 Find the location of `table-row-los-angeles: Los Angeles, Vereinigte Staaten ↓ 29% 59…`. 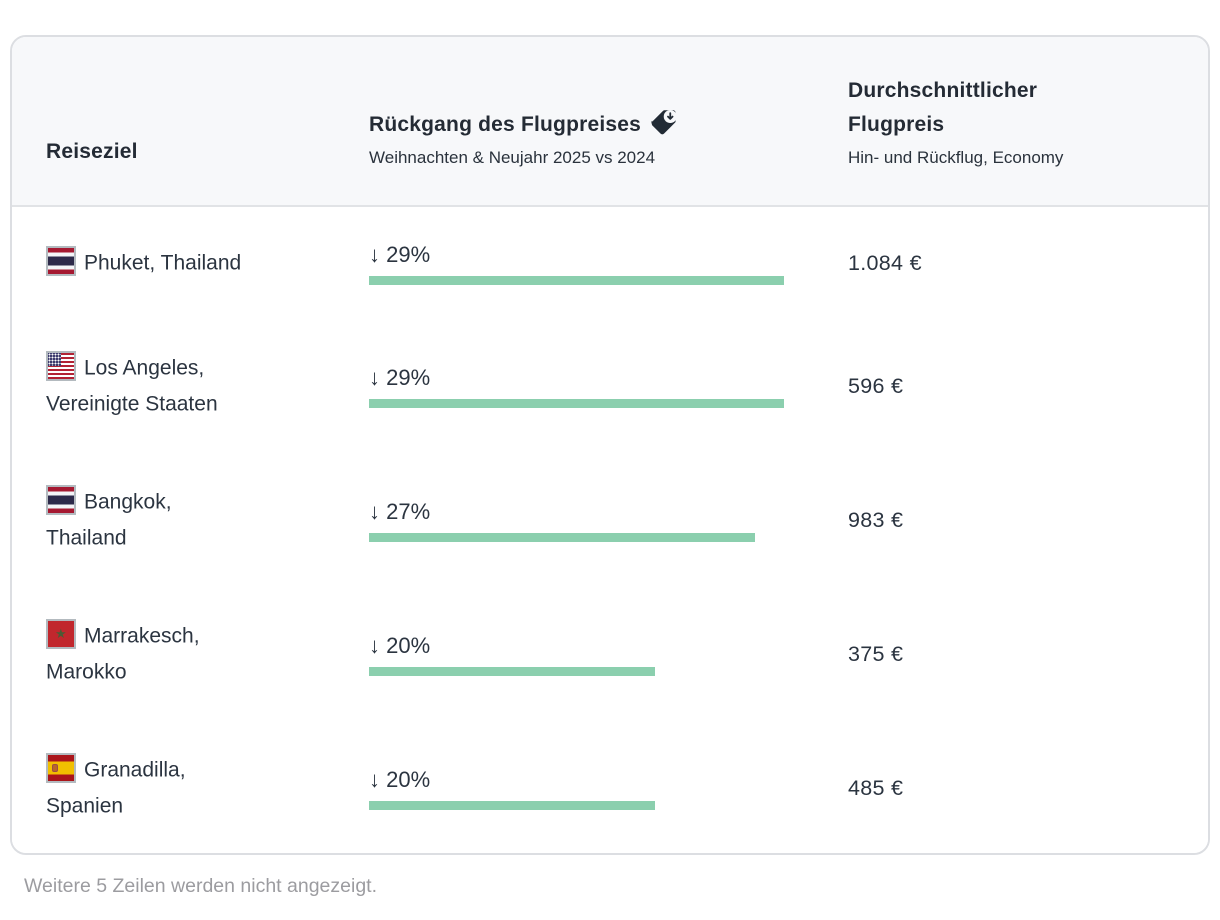

table-row-los-angeles: Los Angeles, Vereinigte Staaten ↓ 29% 59… is located at coordinates (610, 386).